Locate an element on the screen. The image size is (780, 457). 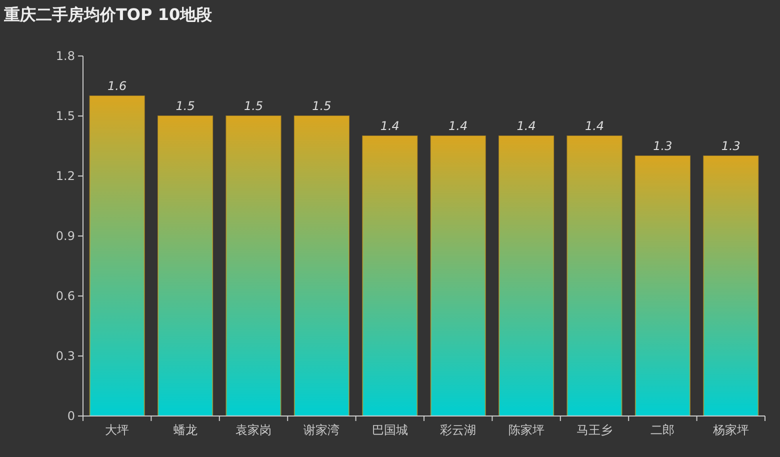
y-tick-label: 1.8 is located at coordinates (65, 56).